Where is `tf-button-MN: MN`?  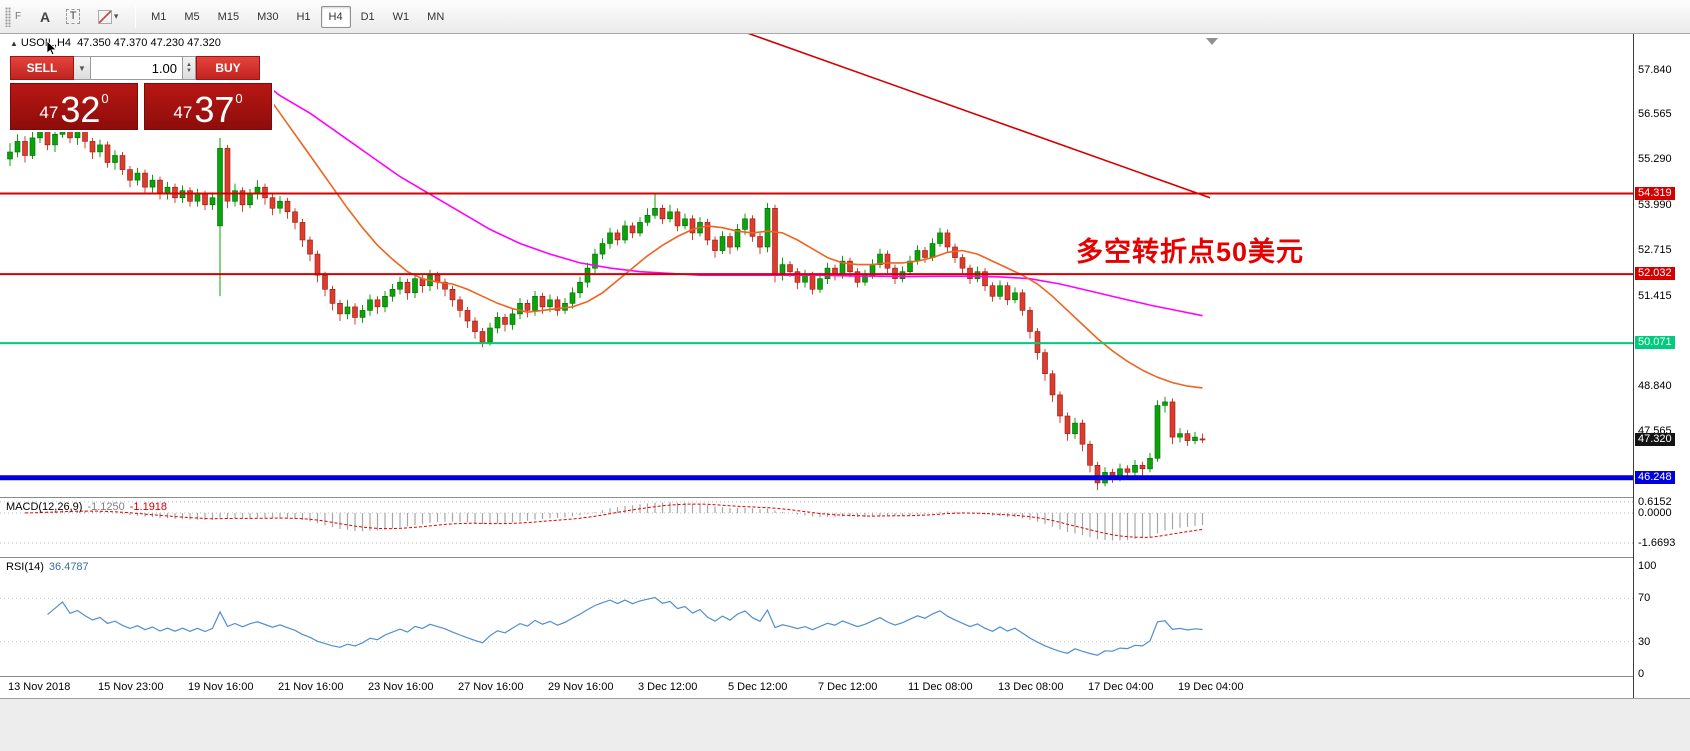 tf-button-MN: MN is located at coordinates (435, 17).